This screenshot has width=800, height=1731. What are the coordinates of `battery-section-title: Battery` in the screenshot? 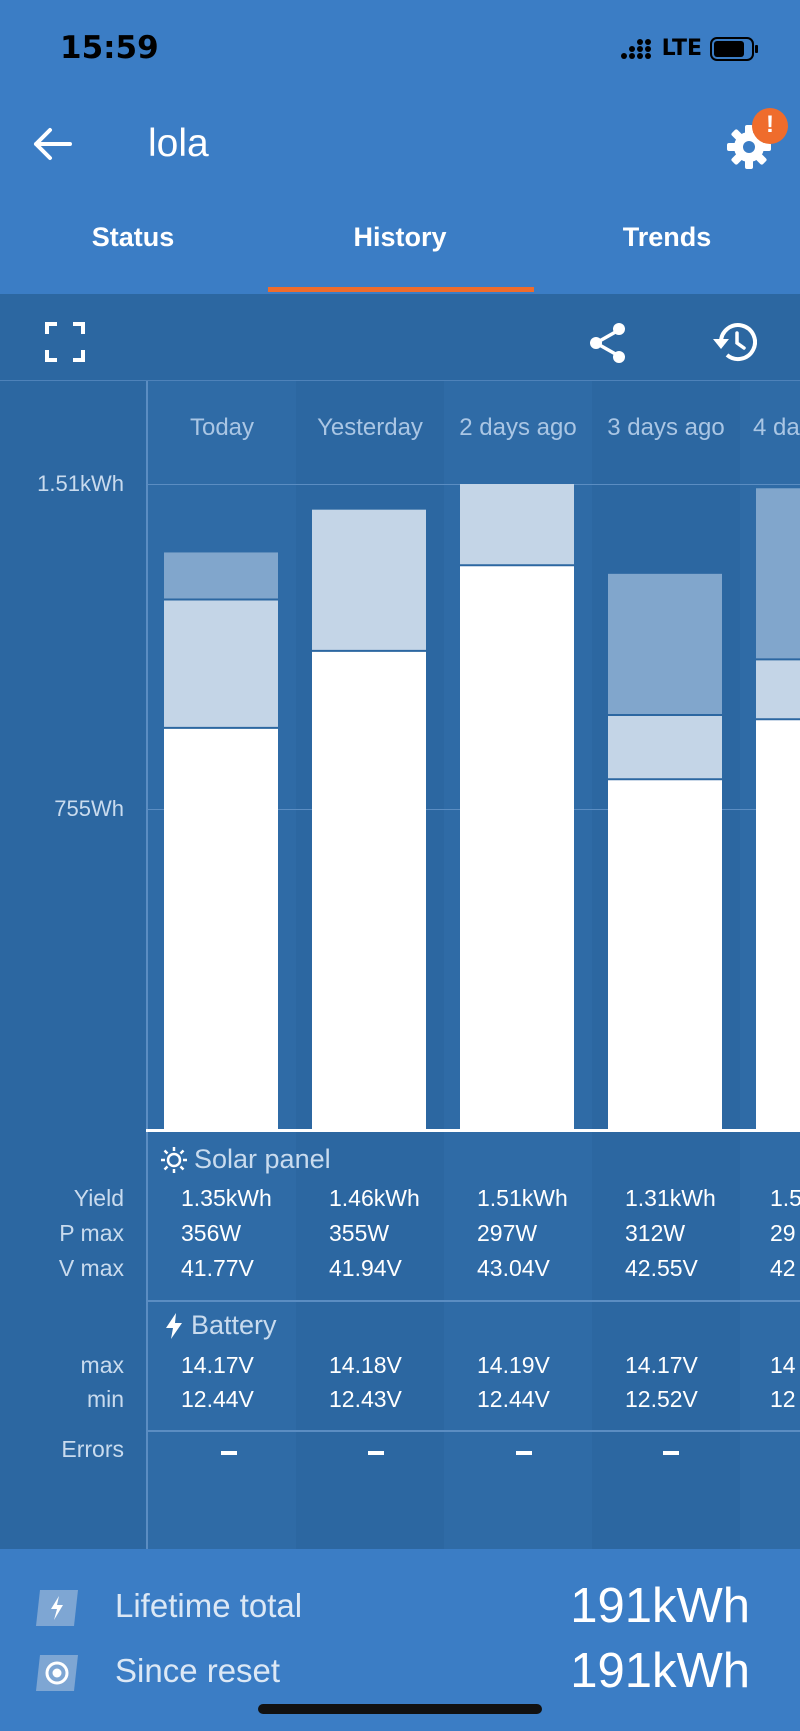 It's located at (220, 1325).